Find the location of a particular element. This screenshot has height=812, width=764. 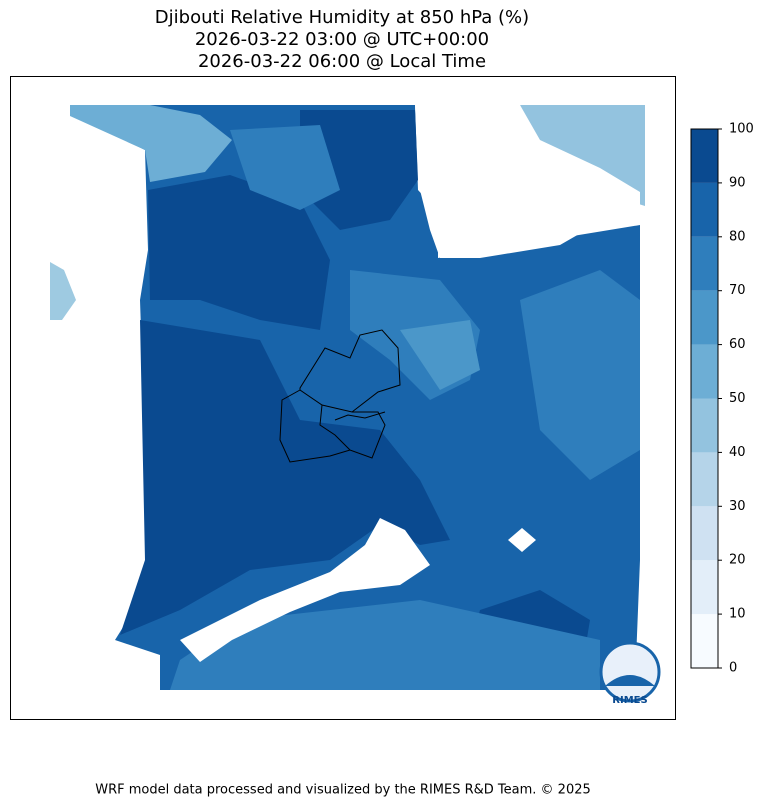

colorbar-tick-label: 0 is located at coordinates (733, 668).